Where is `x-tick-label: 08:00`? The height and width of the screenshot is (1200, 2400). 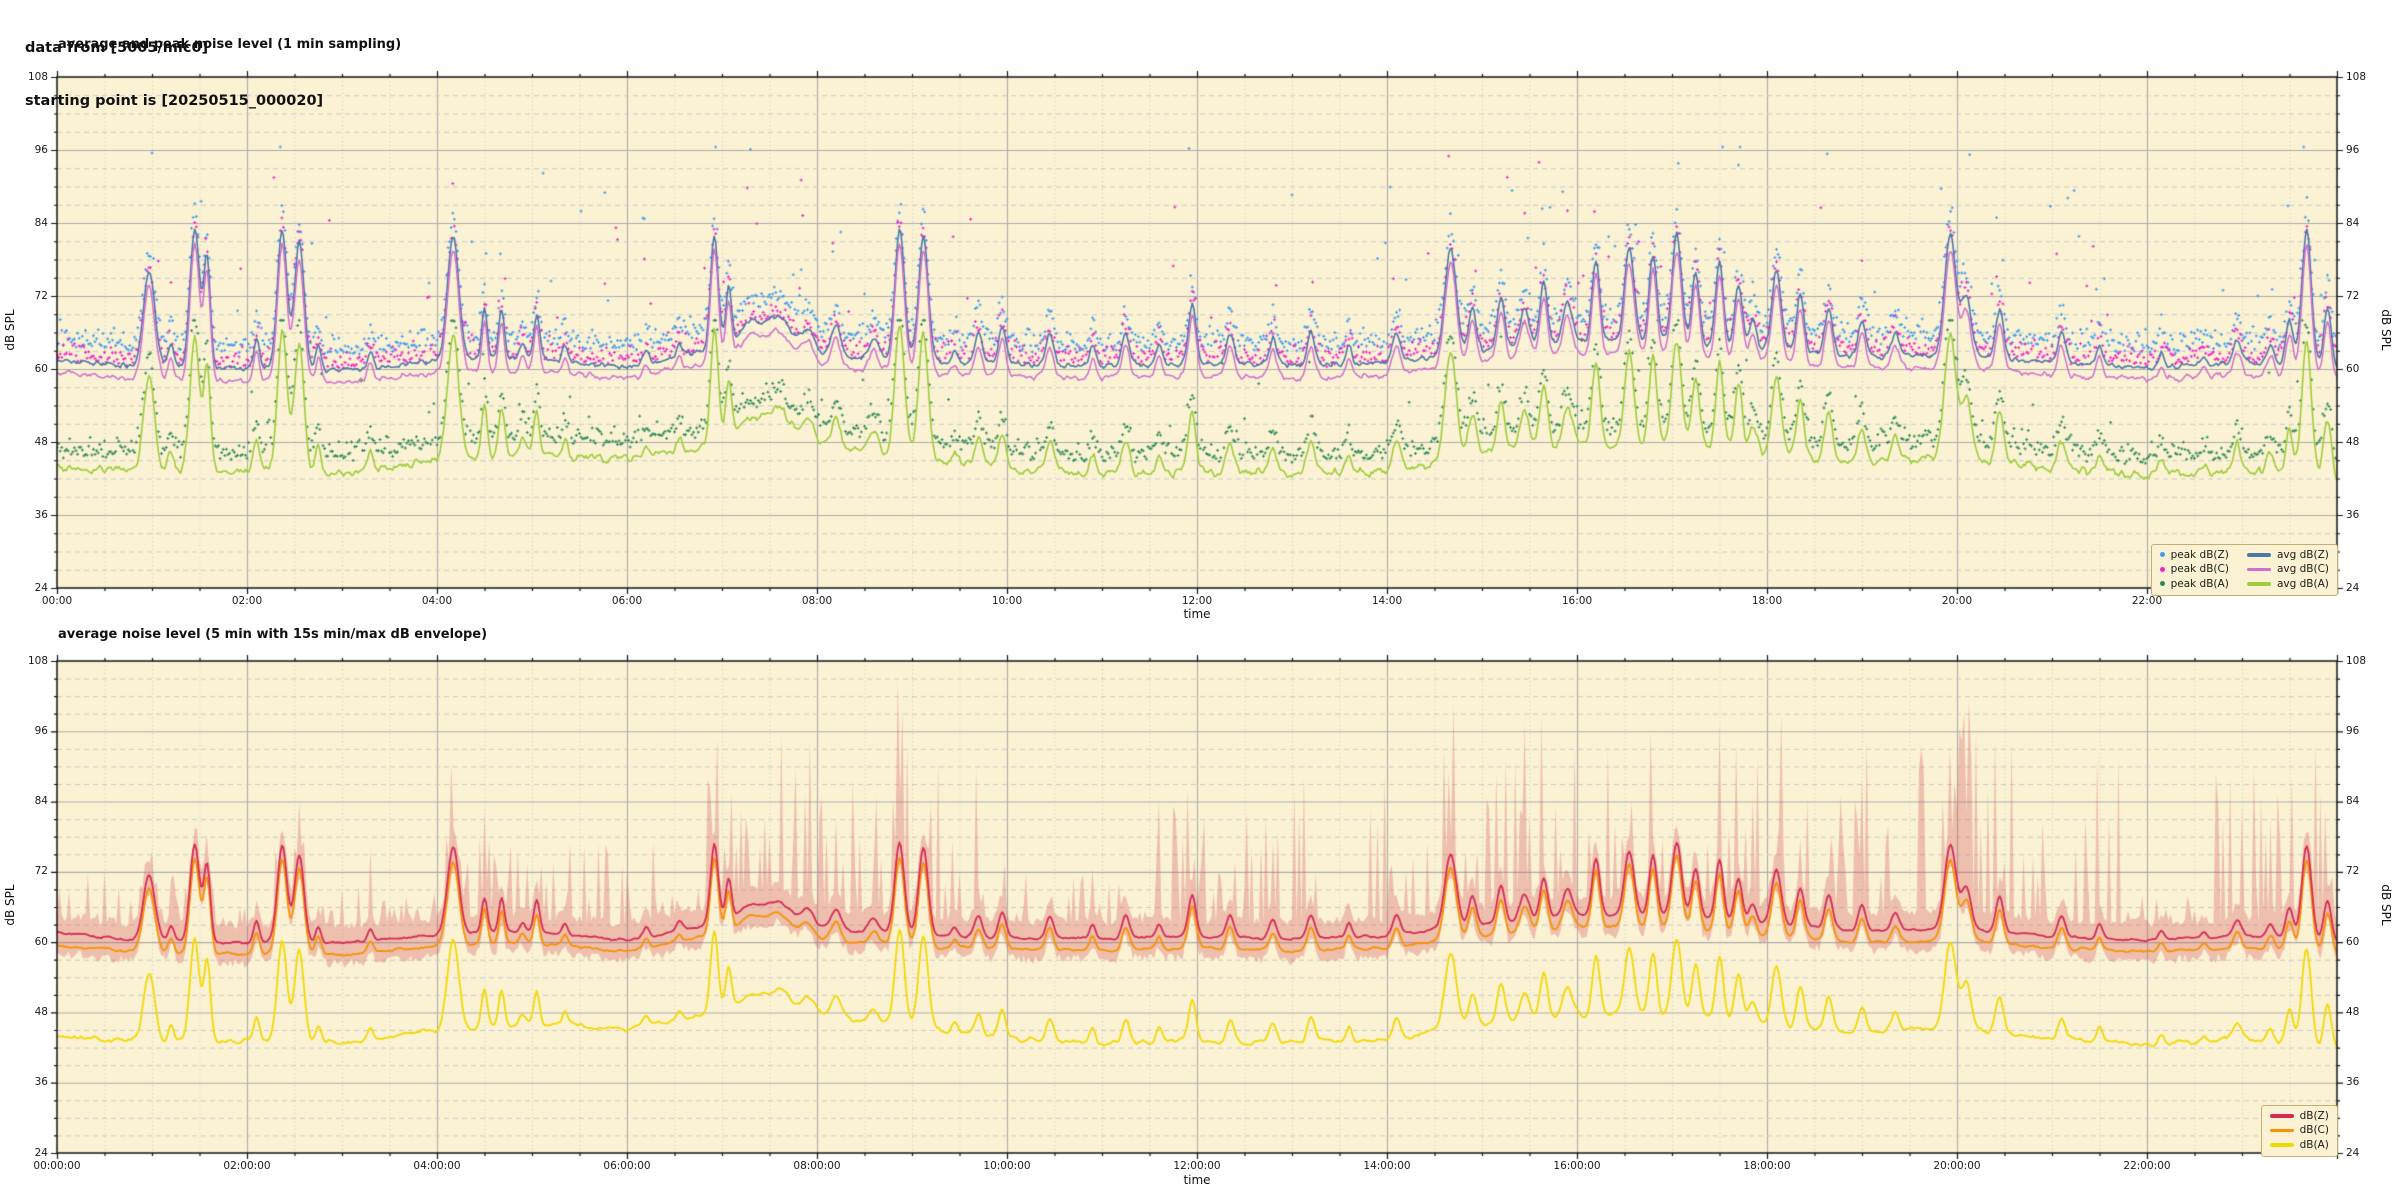 x-tick-label: 08:00 is located at coordinates (817, 601).